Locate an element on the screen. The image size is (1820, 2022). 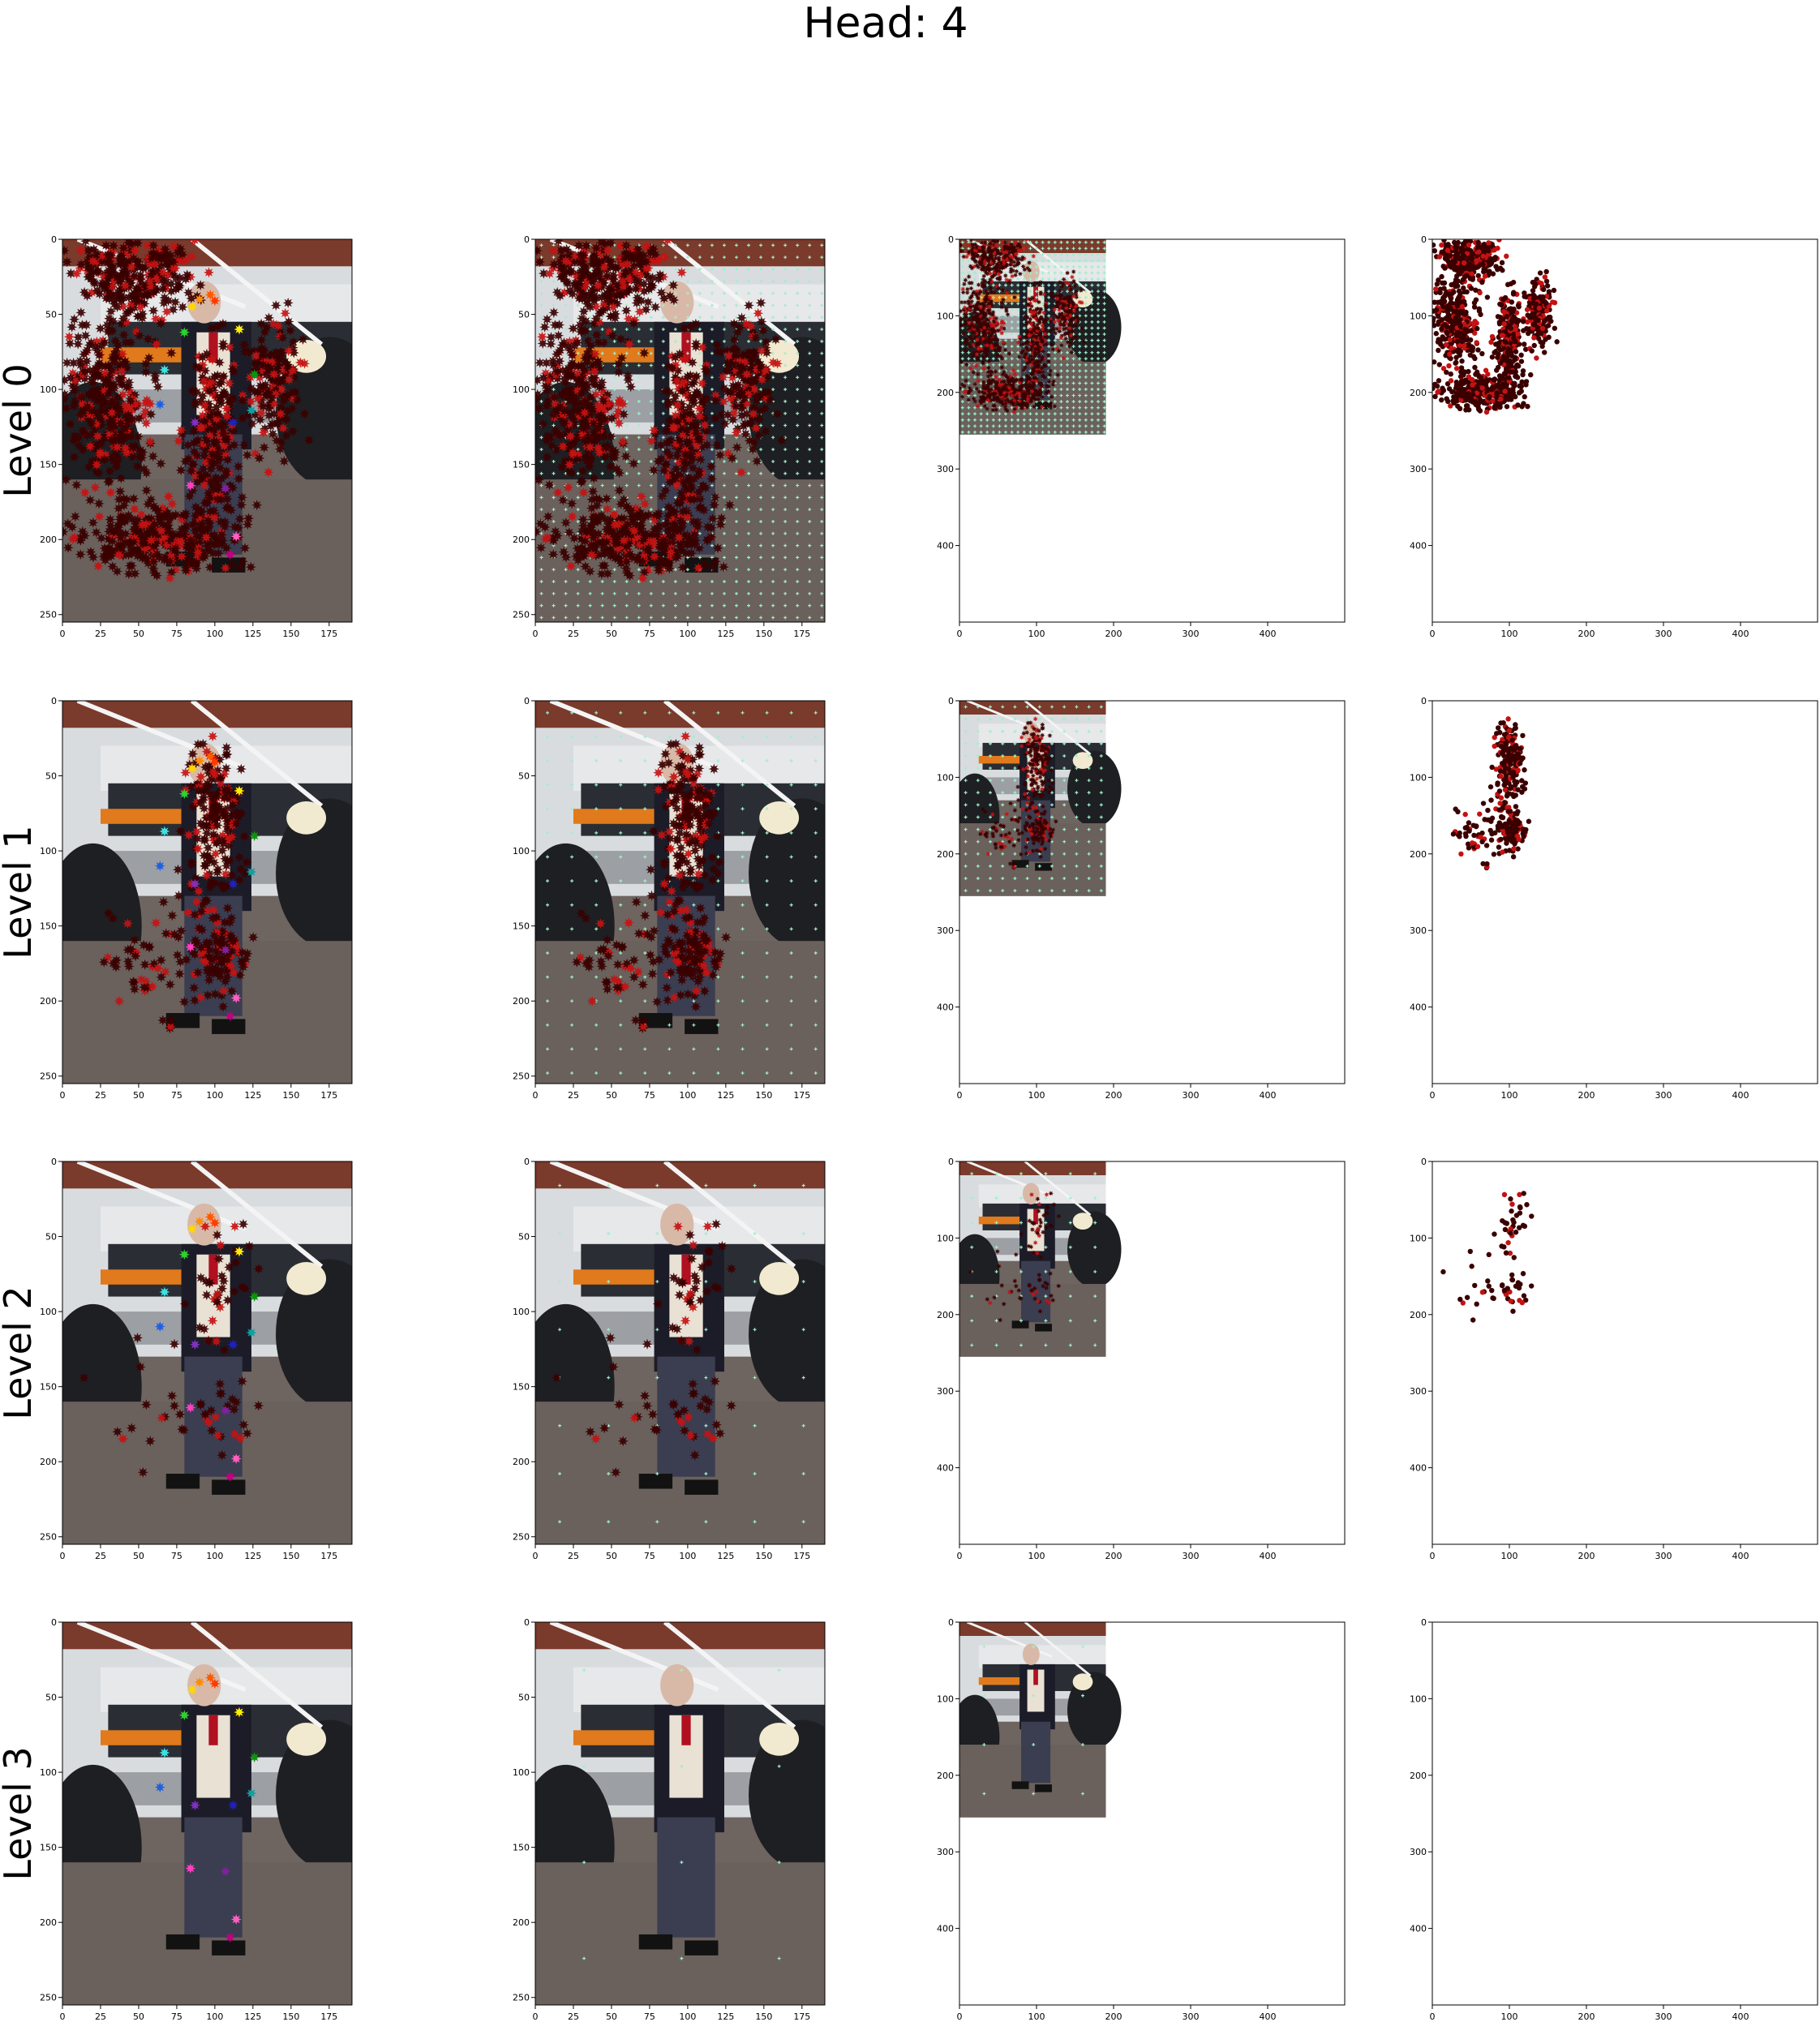
axes-frame is located at coordinates (680, 430).